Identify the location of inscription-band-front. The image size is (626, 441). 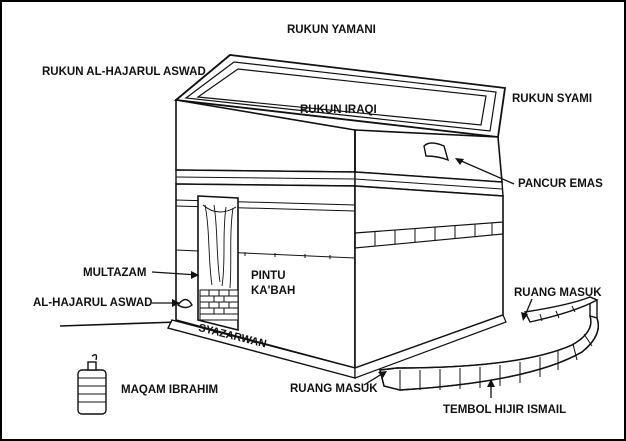
(265, 229).